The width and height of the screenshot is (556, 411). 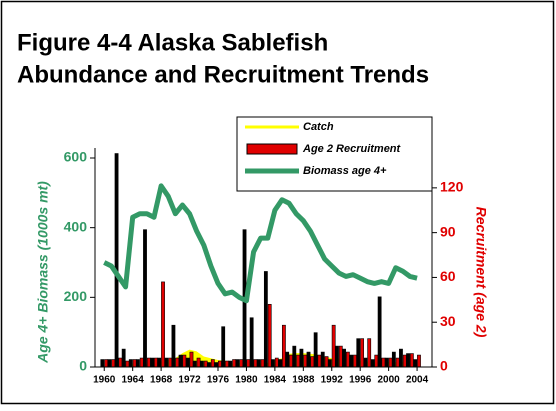 What do you see at coordinates (189, 380) in the screenshot?
I see `x-tick-label: 1972` at bounding box center [189, 380].